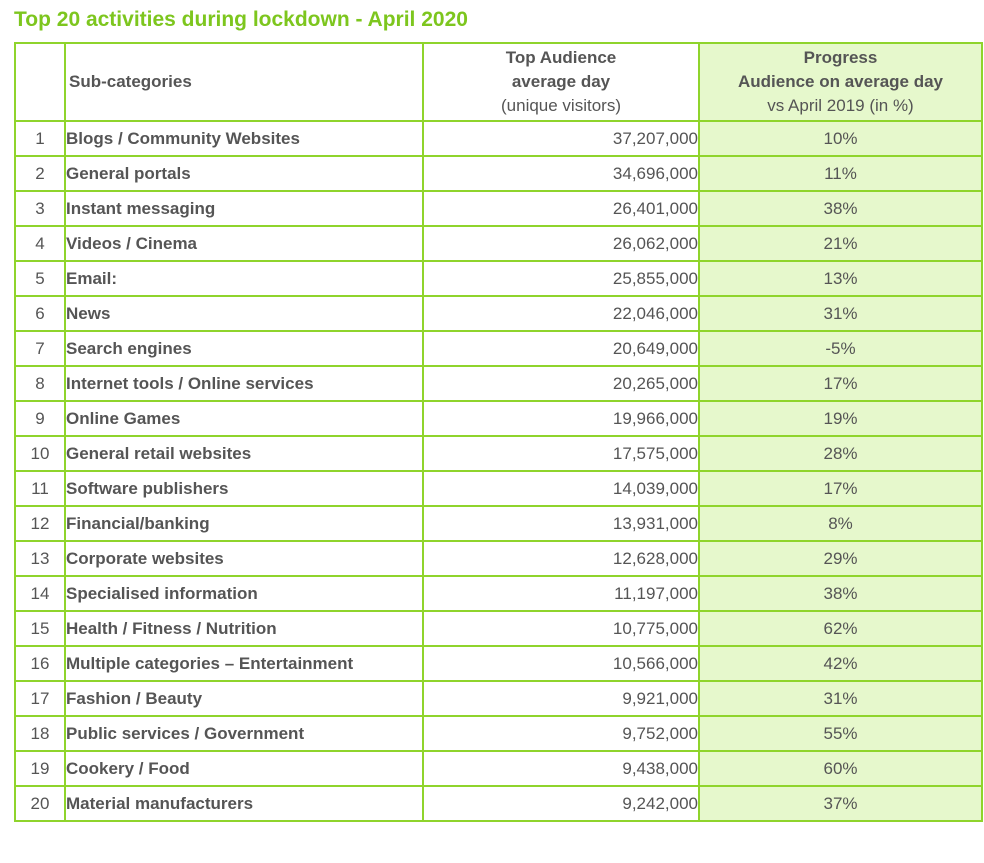  I want to click on progress-cell: 11%, so click(840, 173).